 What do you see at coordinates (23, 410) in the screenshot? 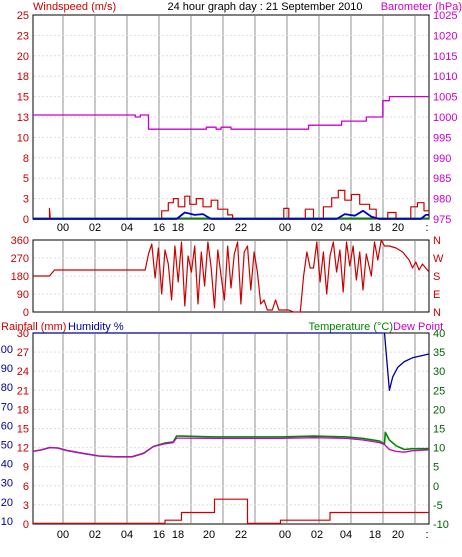
I see `rainfall-tick-6: 18` at bounding box center [23, 410].